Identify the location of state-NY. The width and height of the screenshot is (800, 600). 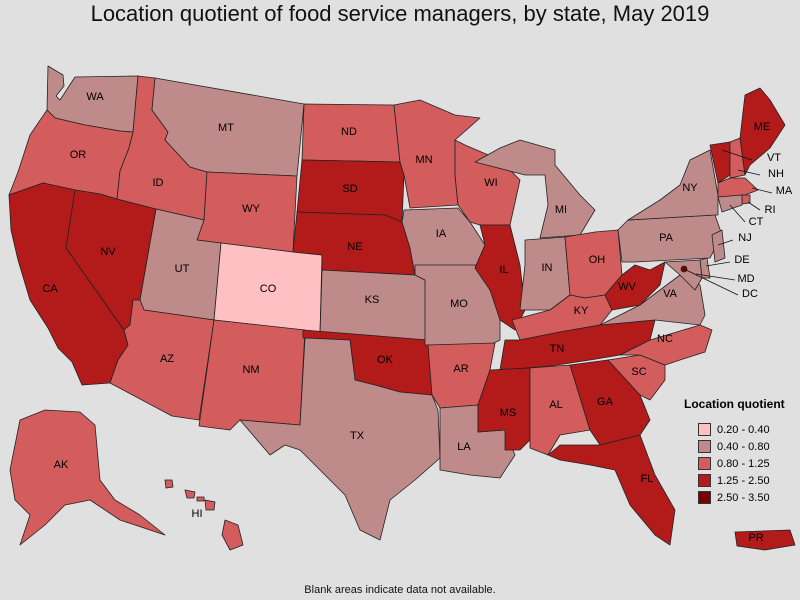
(673, 185).